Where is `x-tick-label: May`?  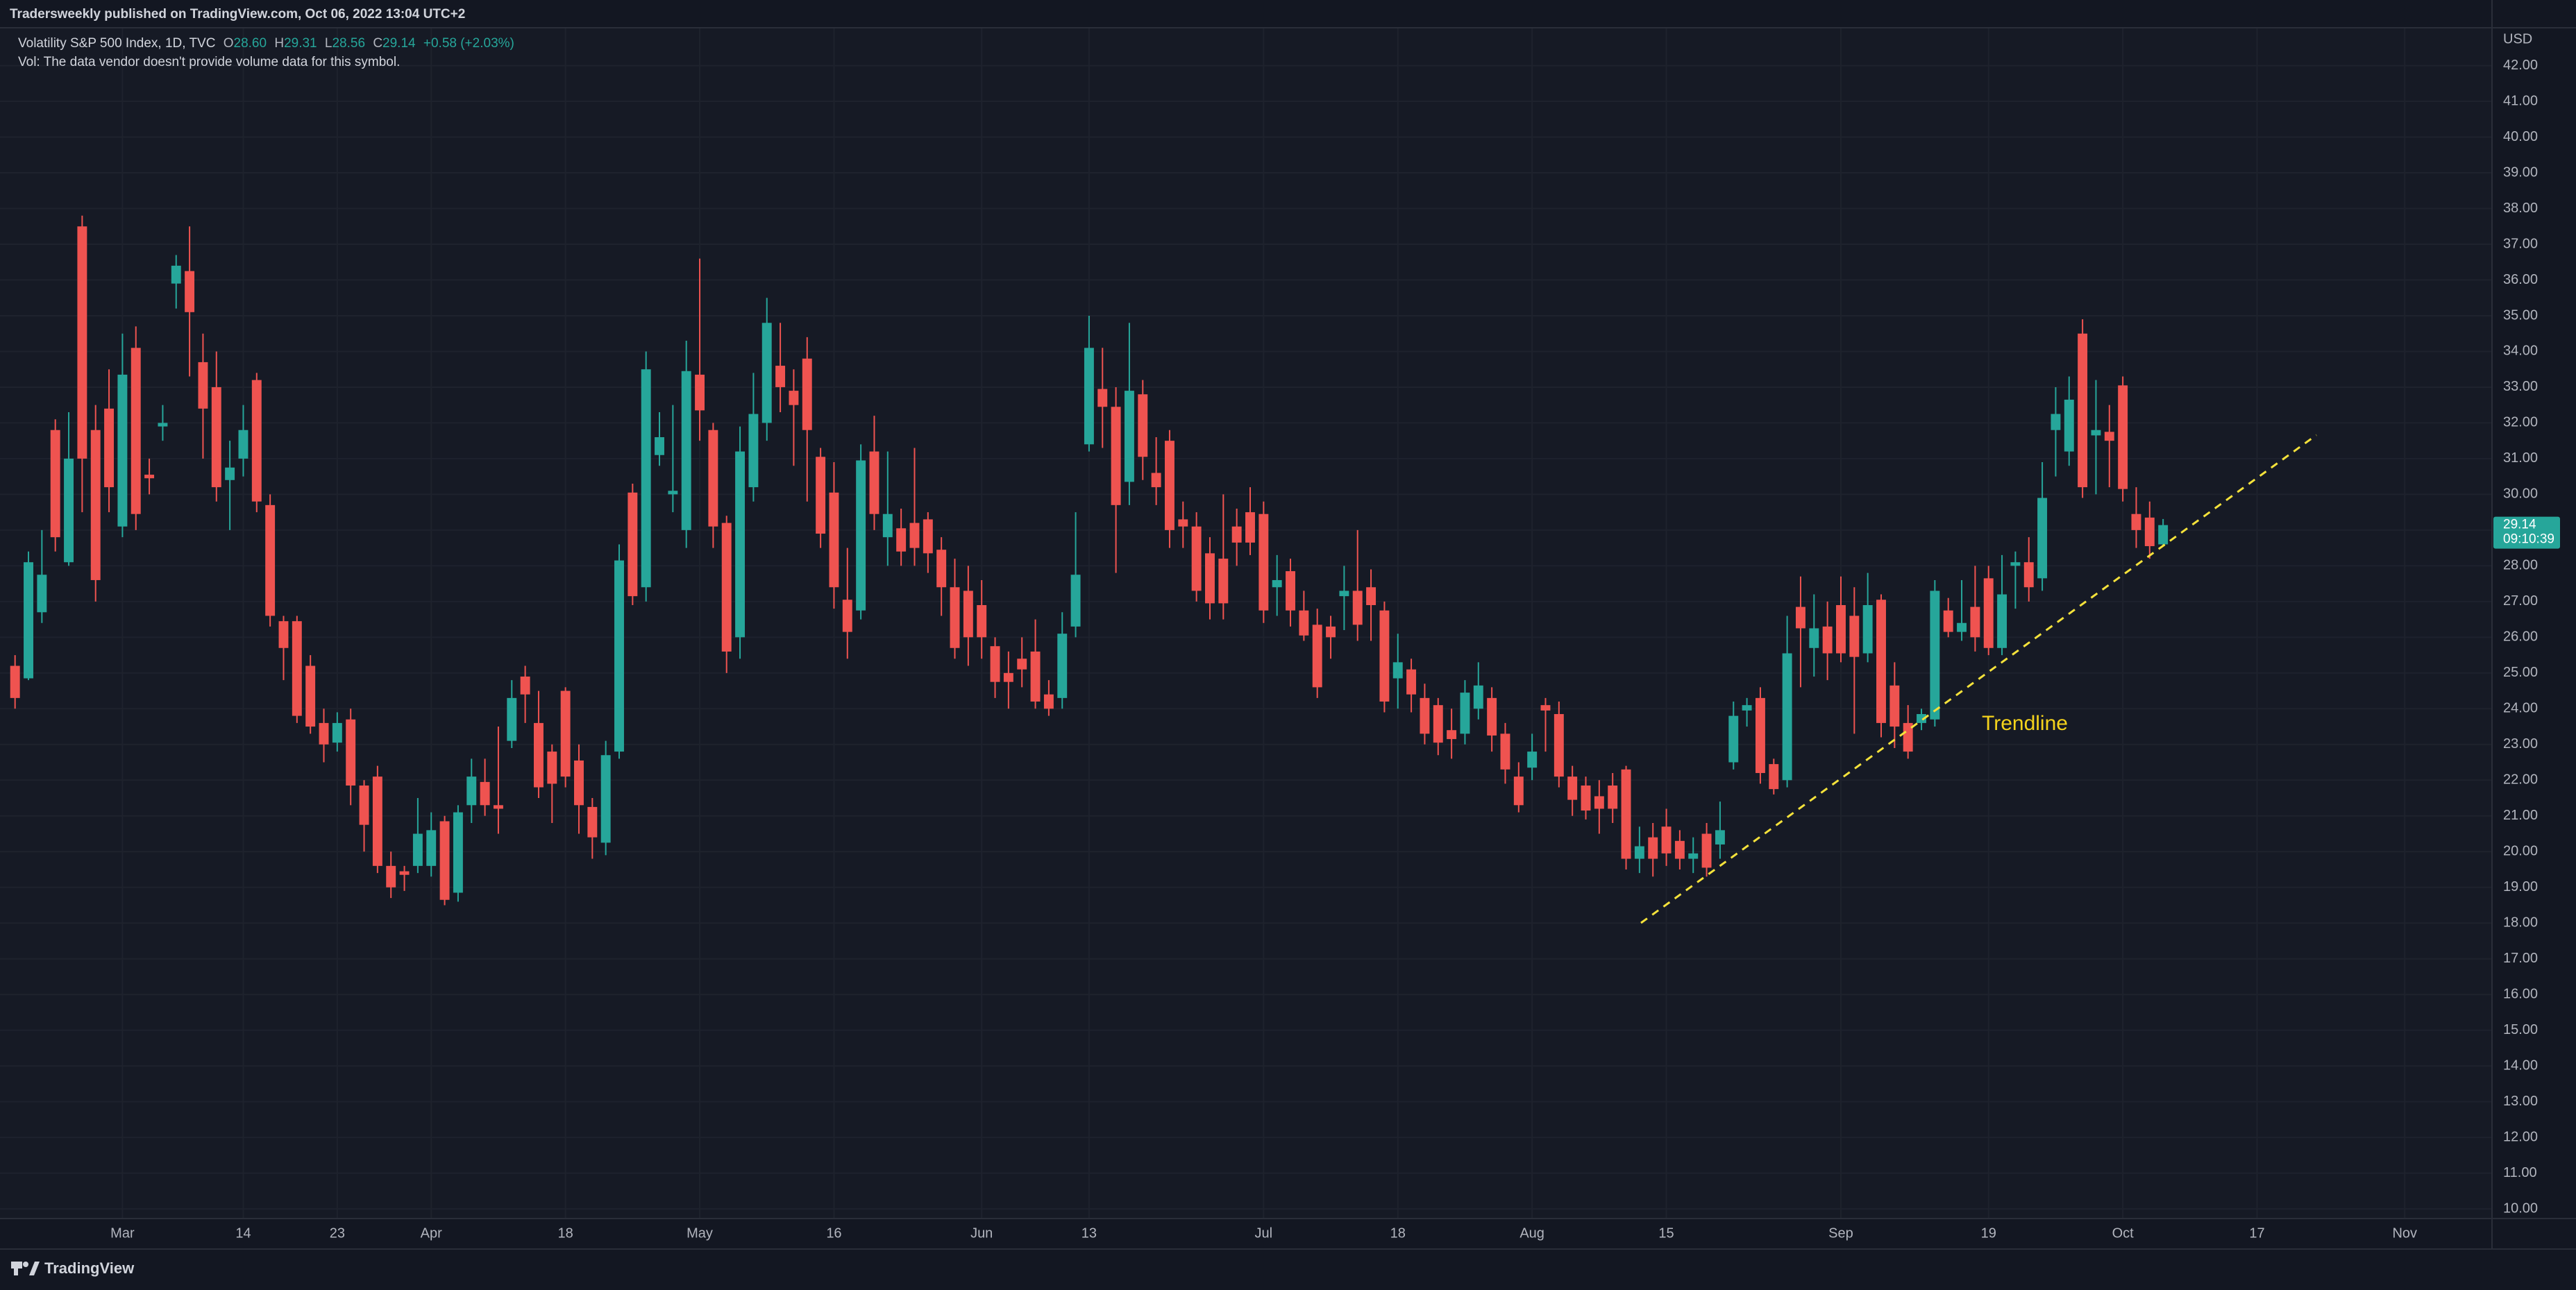 x-tick-label: May is located at coordinates (700, 1233).